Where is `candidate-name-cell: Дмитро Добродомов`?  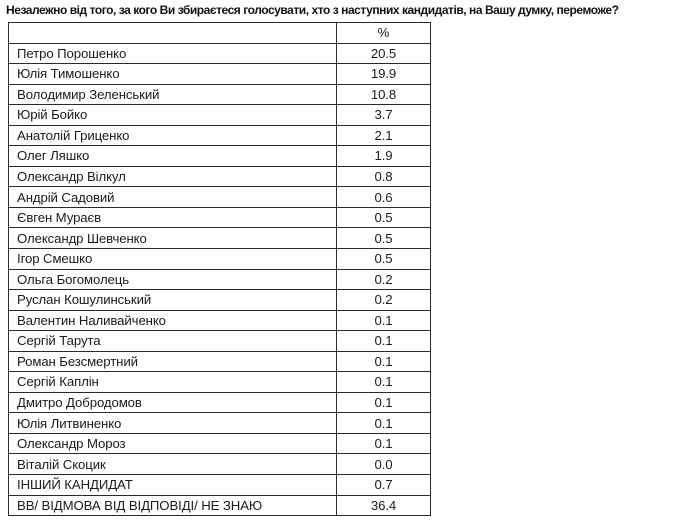
candidate-name-cell: Дмитро Добродомов is located at coordinates (172, 402).